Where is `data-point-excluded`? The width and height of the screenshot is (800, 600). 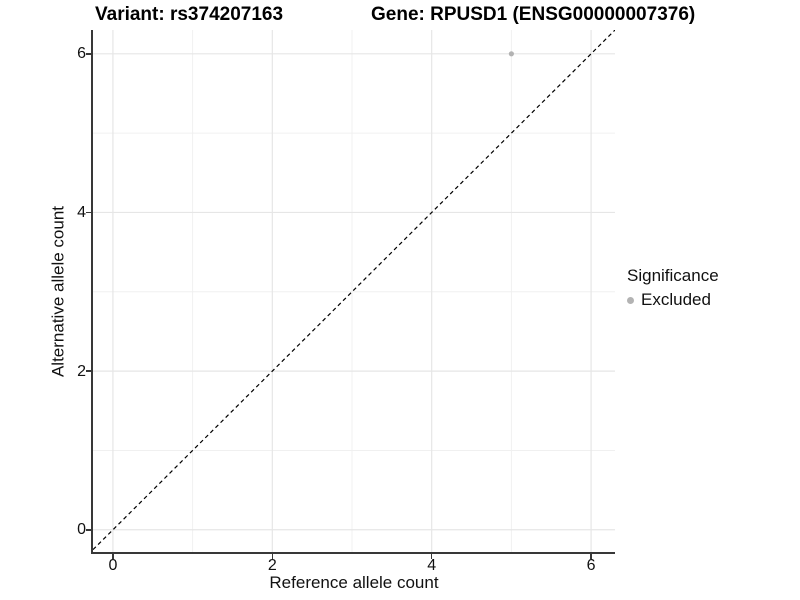
data-point-excluded is located at coordinates (511, 54).